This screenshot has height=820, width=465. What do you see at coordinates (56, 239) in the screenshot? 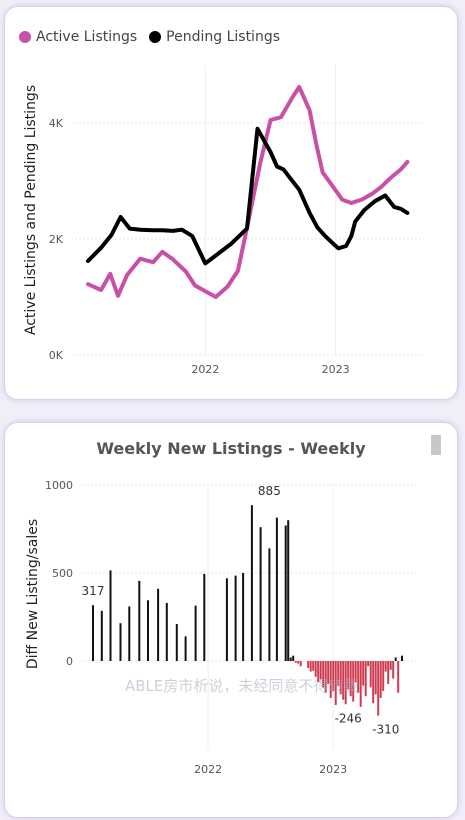
I see `y-tick-label-2K: 2K` at bounding box center [56, 239].